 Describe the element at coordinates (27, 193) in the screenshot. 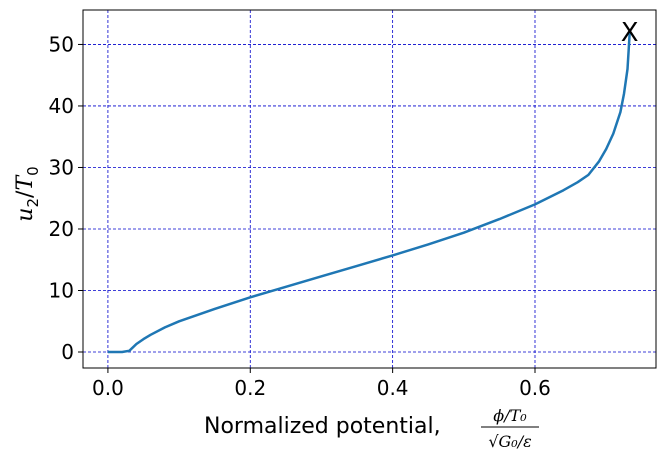

I see `y-axis-label: u2/T0` at that location.